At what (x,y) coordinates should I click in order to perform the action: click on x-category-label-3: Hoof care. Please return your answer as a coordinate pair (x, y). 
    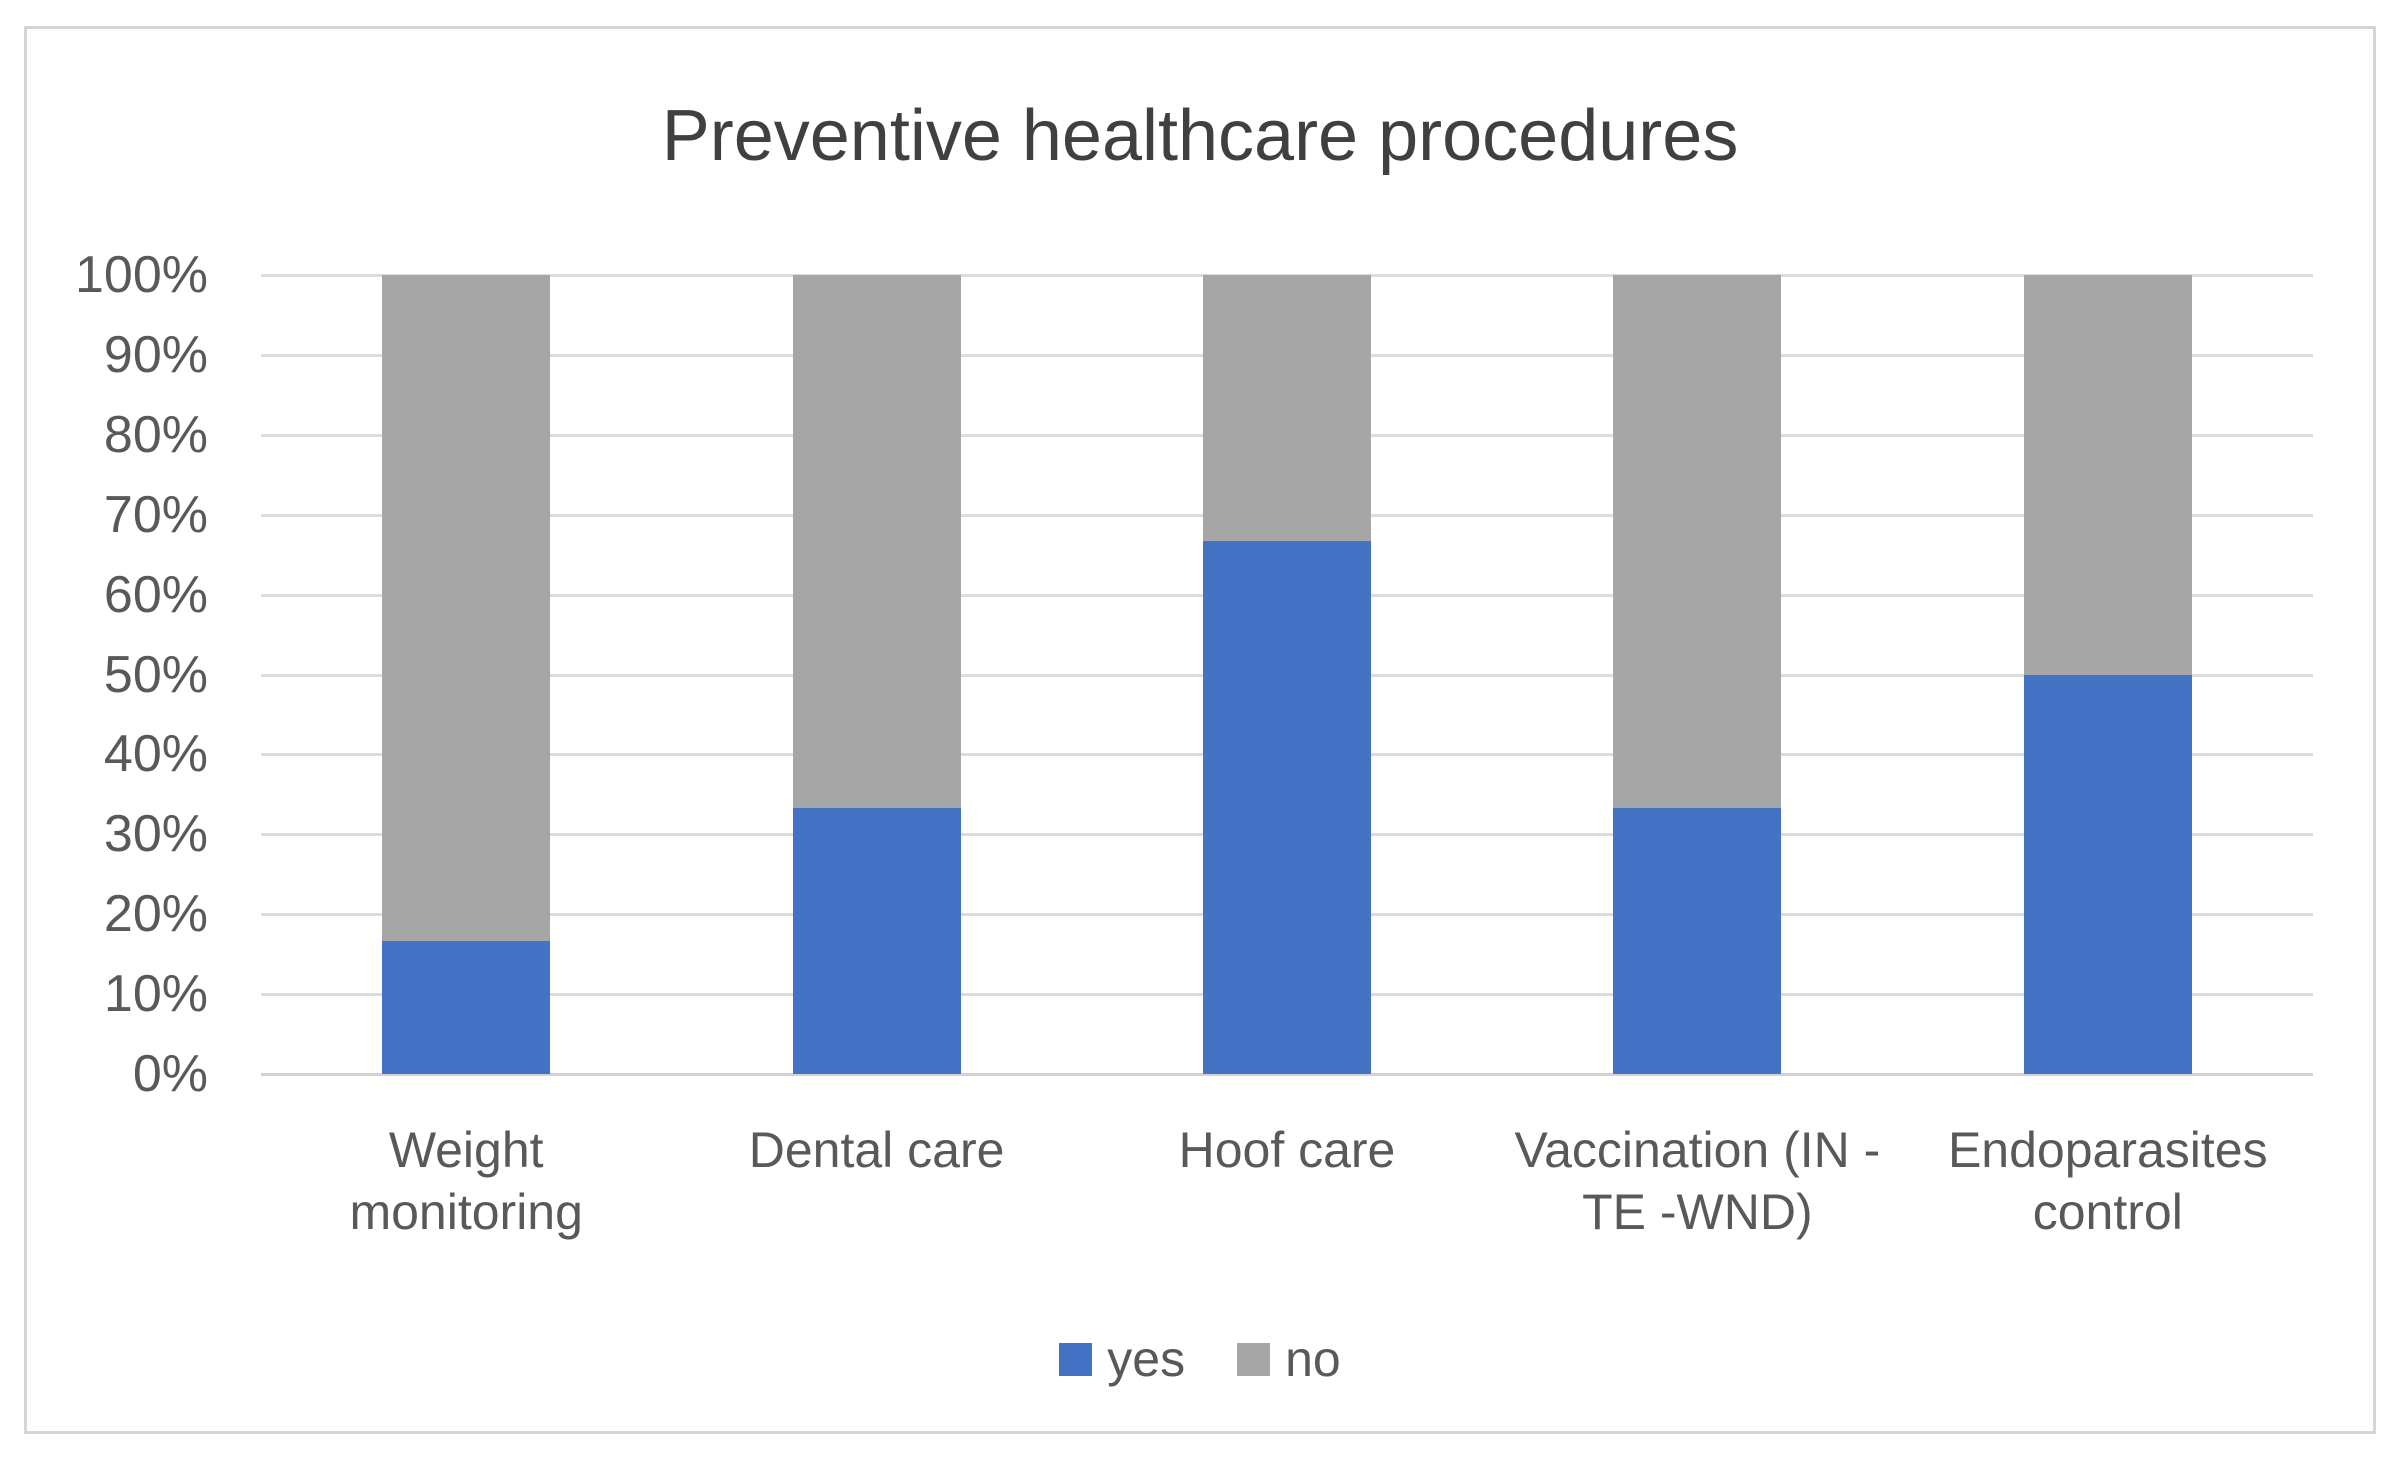
    Looking at the image, I should click on (1287, 1150).